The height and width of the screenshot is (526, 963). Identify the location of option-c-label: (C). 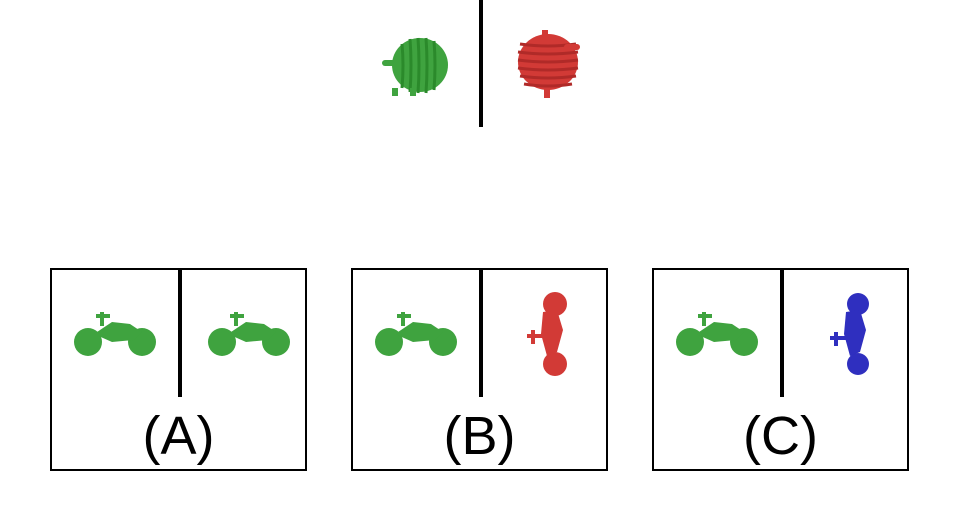
(780, 436).